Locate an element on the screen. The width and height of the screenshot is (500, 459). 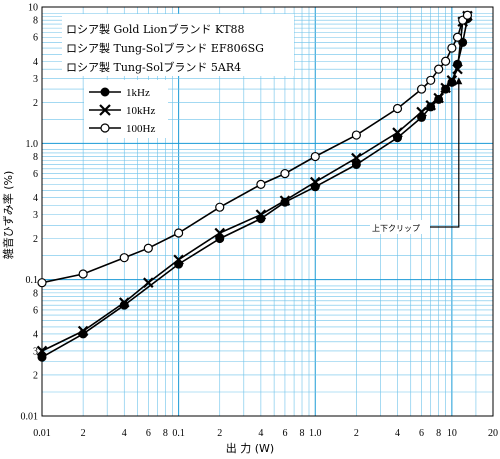
legend: 1kHz 10kHz 100Hz is located at coordinates (126, 109).